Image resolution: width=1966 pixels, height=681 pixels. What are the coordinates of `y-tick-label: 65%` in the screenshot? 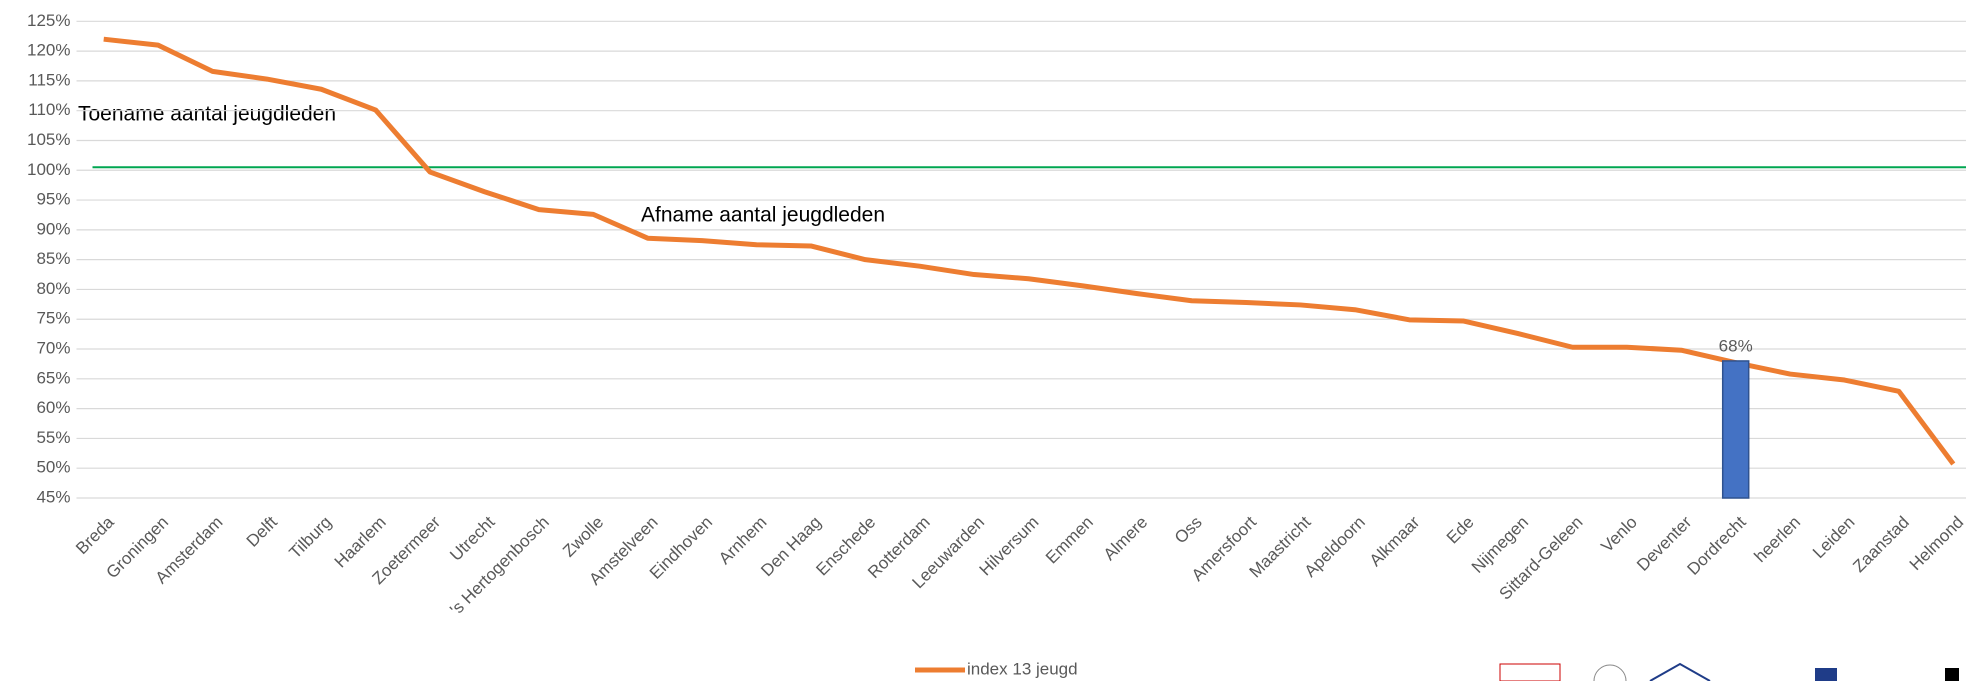 It's located at (53, 377).